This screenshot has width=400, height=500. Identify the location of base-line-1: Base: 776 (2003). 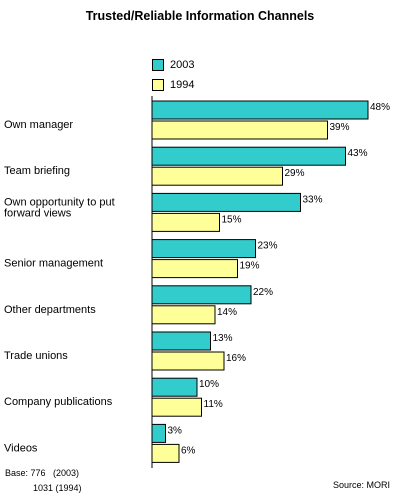
(42, 473).